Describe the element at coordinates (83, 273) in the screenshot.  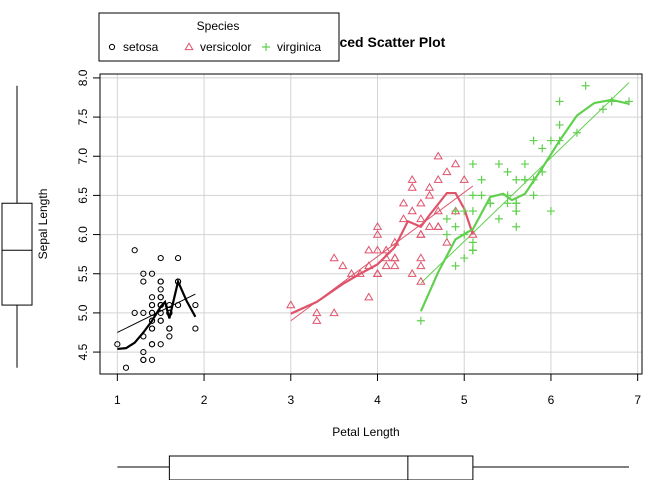
I see `y-tick-label: 5.5` at that location.